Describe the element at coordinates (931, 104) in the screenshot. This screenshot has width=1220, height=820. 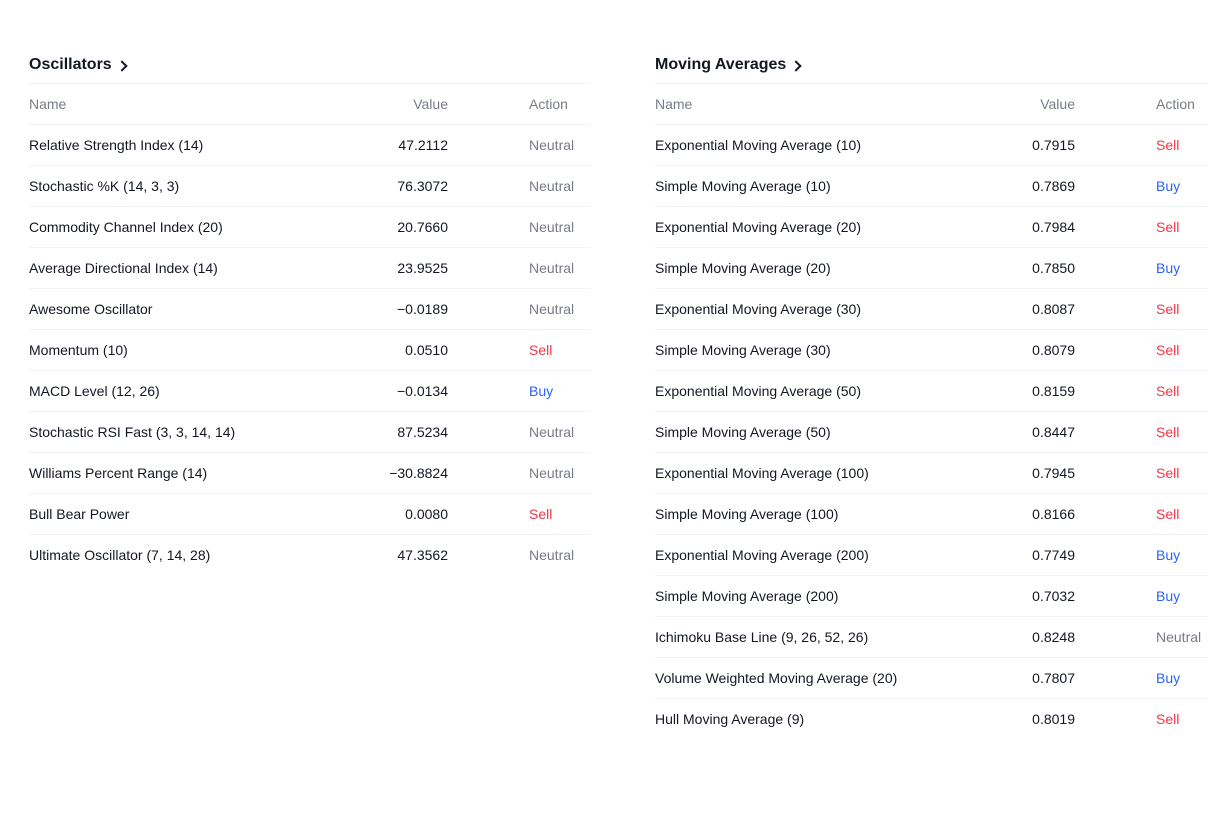
I see `moving-averages-table-header: Name Value Action` at that location.